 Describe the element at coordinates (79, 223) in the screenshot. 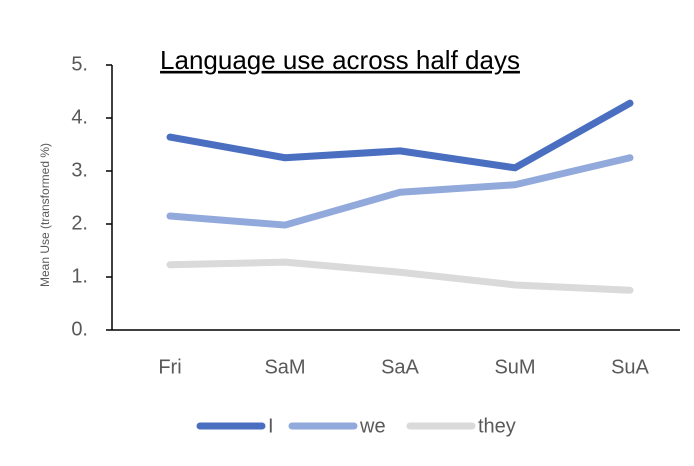

I see `y-tick-label: 2.` at that location.